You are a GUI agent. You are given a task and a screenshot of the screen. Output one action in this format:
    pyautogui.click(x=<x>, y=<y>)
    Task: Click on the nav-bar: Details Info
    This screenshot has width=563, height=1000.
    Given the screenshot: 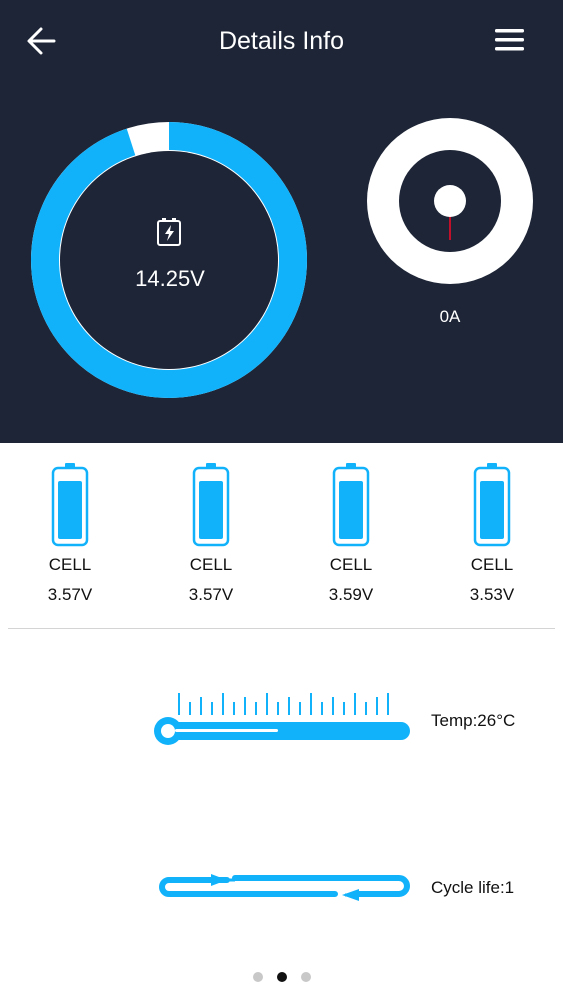 What is the action you would take?
    pyautogui.click(x=281, y=41)
    